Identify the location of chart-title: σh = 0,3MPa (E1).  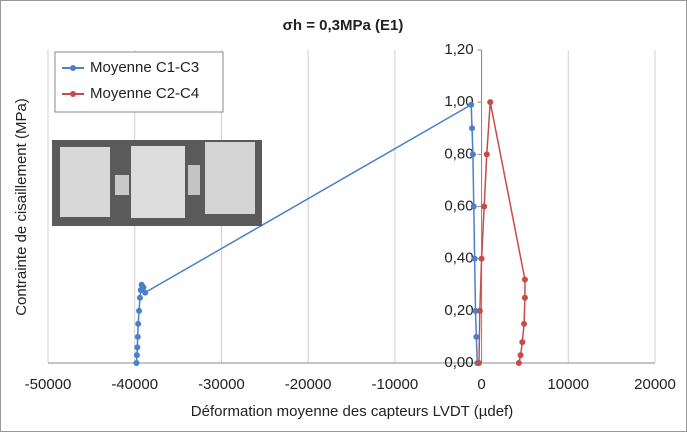
(343, 25).